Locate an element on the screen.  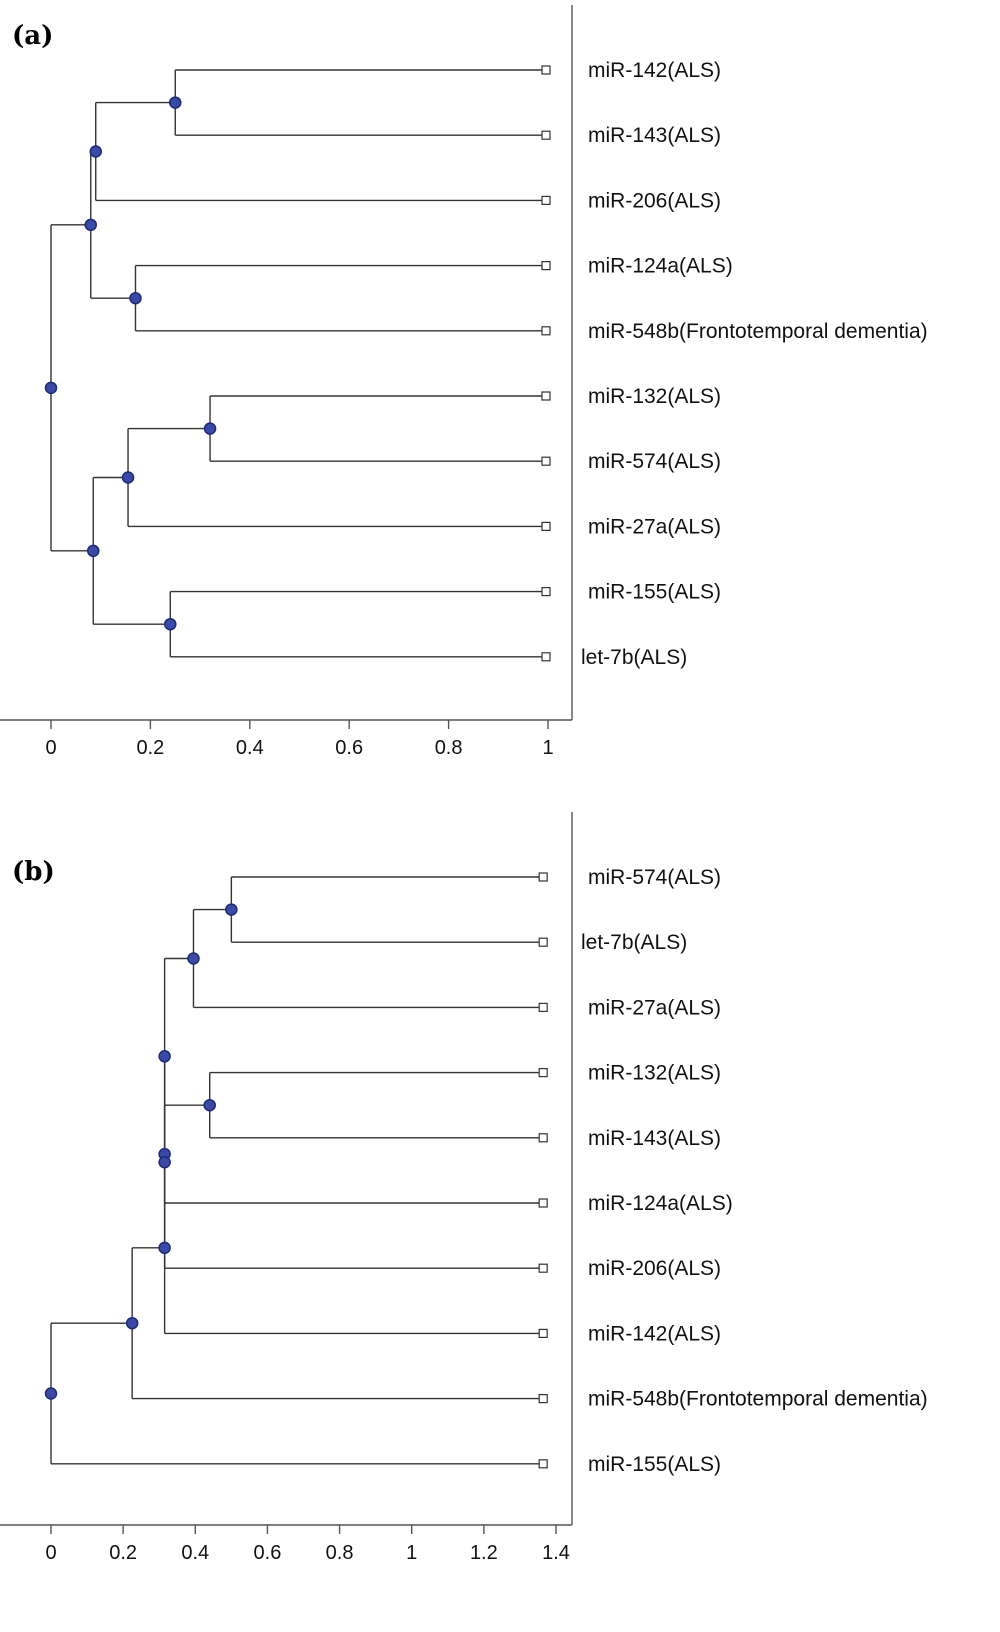
panel-b-x-tick-label: 0 is located at coordinates (50, 1553).